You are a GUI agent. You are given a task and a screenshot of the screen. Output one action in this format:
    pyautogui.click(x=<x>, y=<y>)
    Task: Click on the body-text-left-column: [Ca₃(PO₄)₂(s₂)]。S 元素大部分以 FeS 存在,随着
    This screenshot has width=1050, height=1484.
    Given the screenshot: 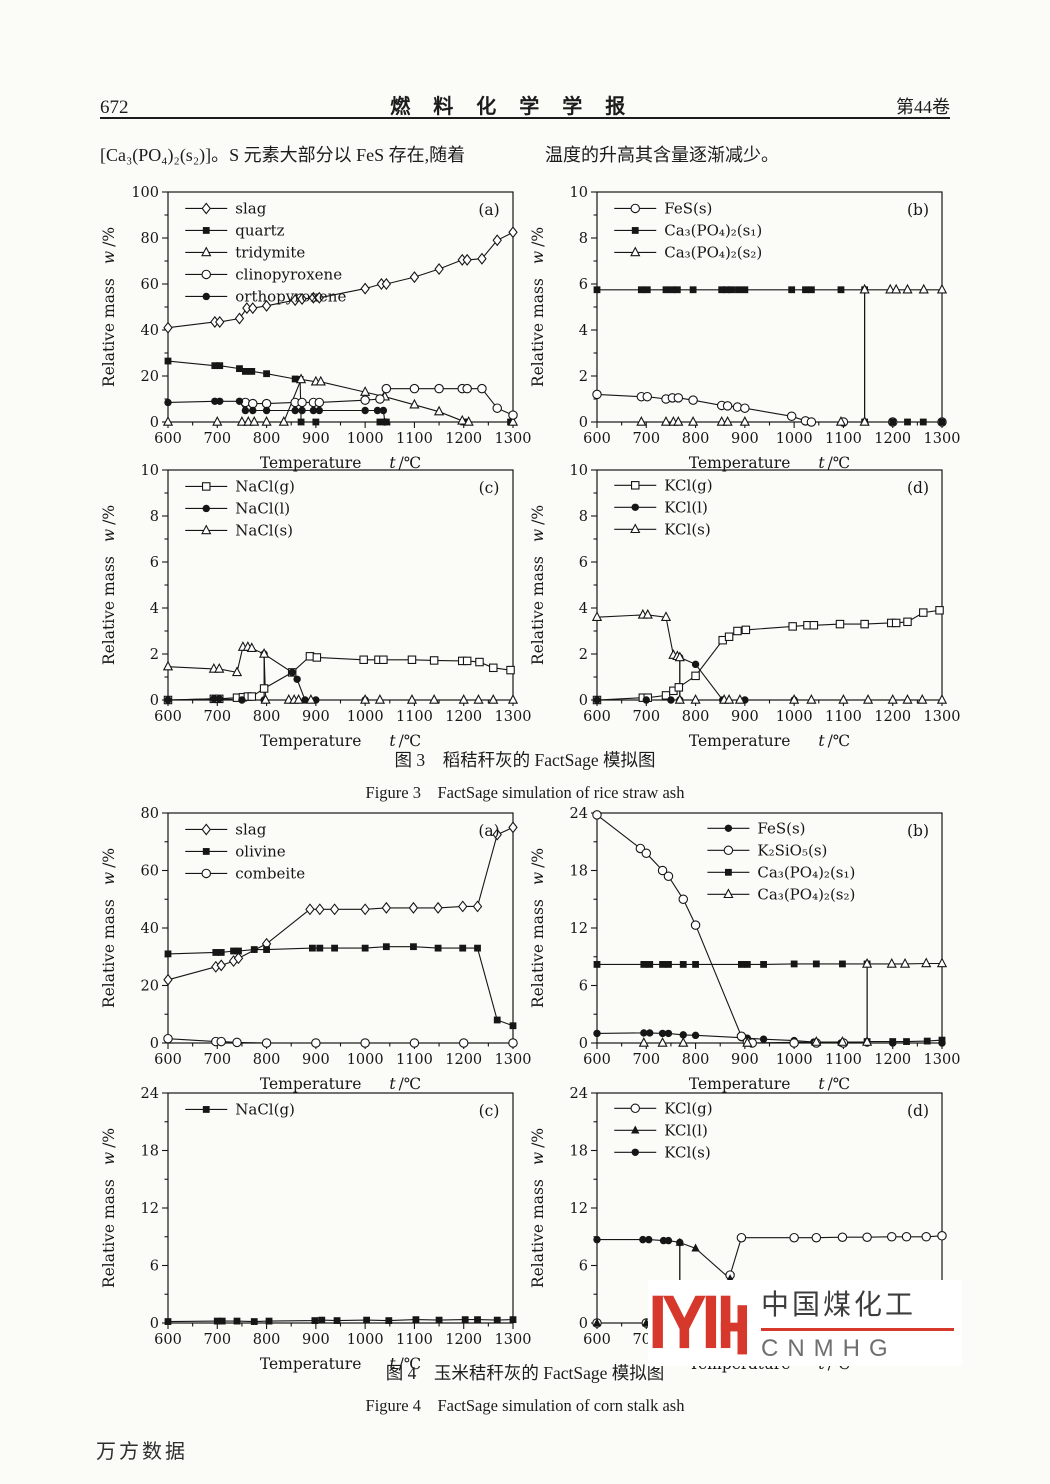 What is the action you would take?
    pyautogui.click(x=283, y=155)
    